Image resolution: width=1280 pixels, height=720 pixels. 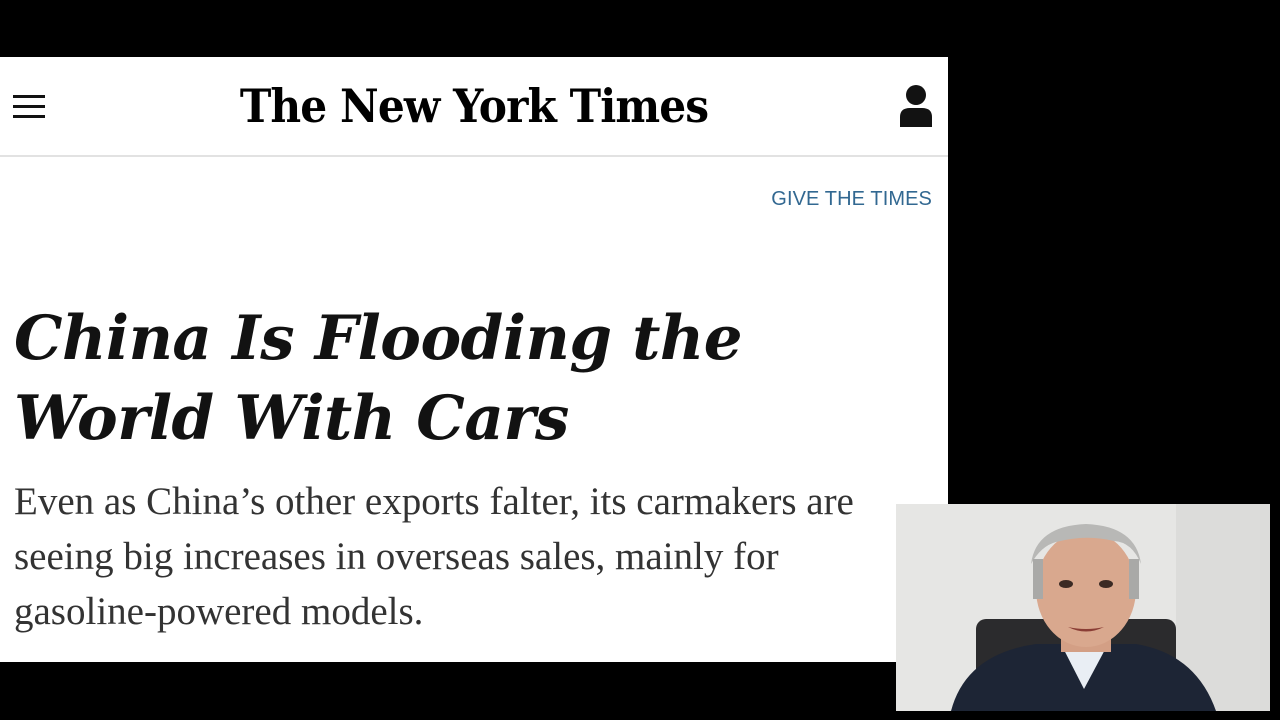 I want to click on hamburger-menu-icon, so click(x=29, y=107).